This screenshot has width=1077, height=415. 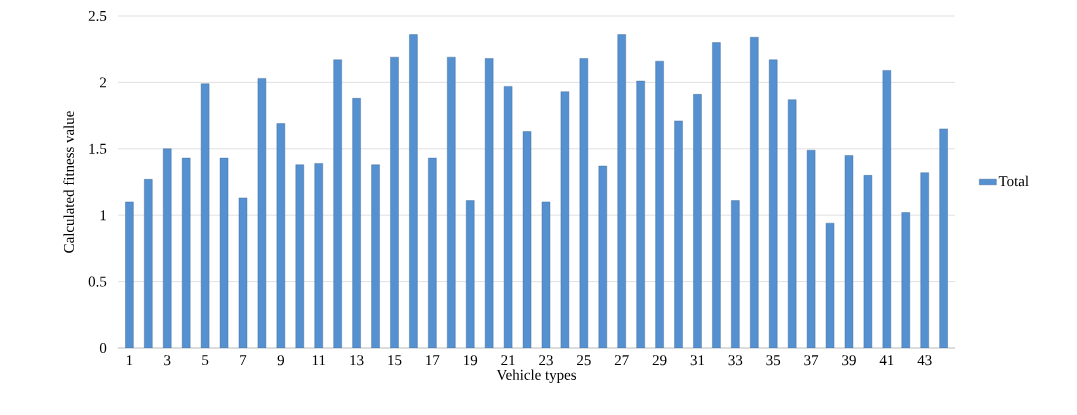 What do you see at coordinates (659, 360) in the screenshot?
I see `x-tick-label: 29` at bounding box center [659, 360].